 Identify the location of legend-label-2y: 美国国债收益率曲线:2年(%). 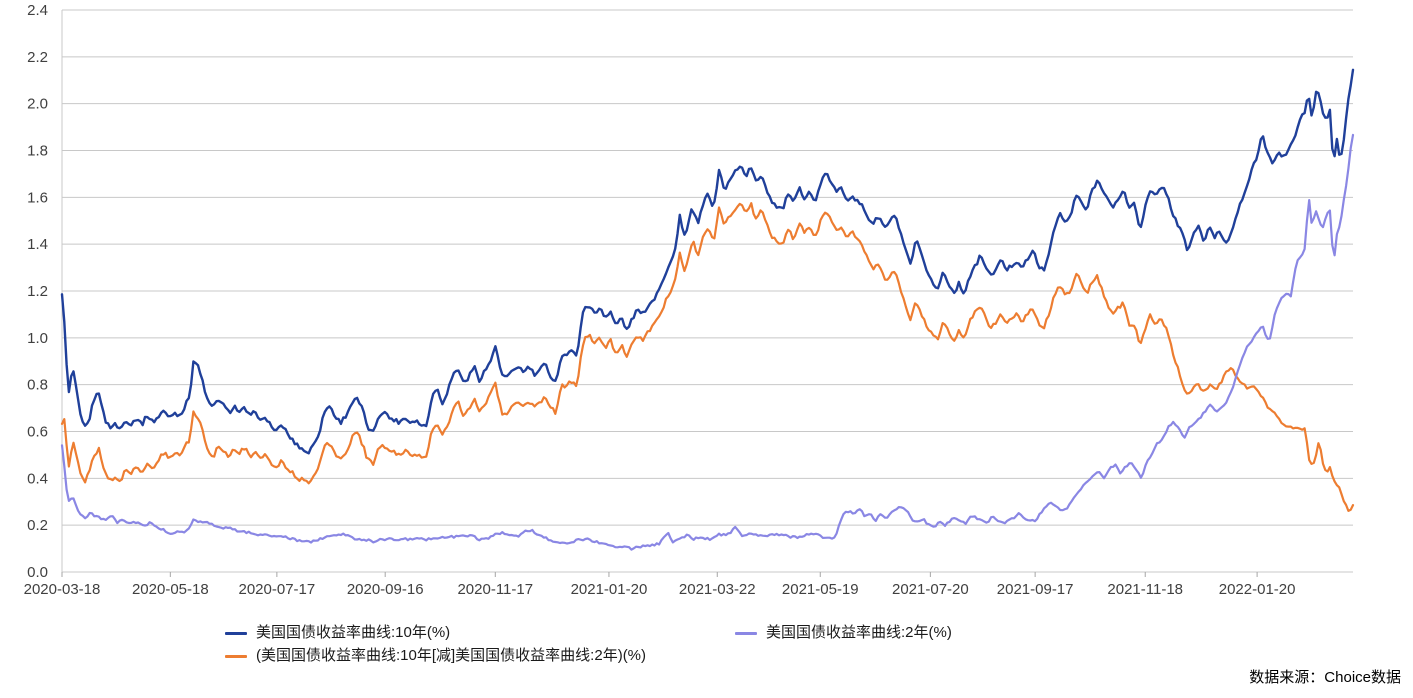
(859, 632).